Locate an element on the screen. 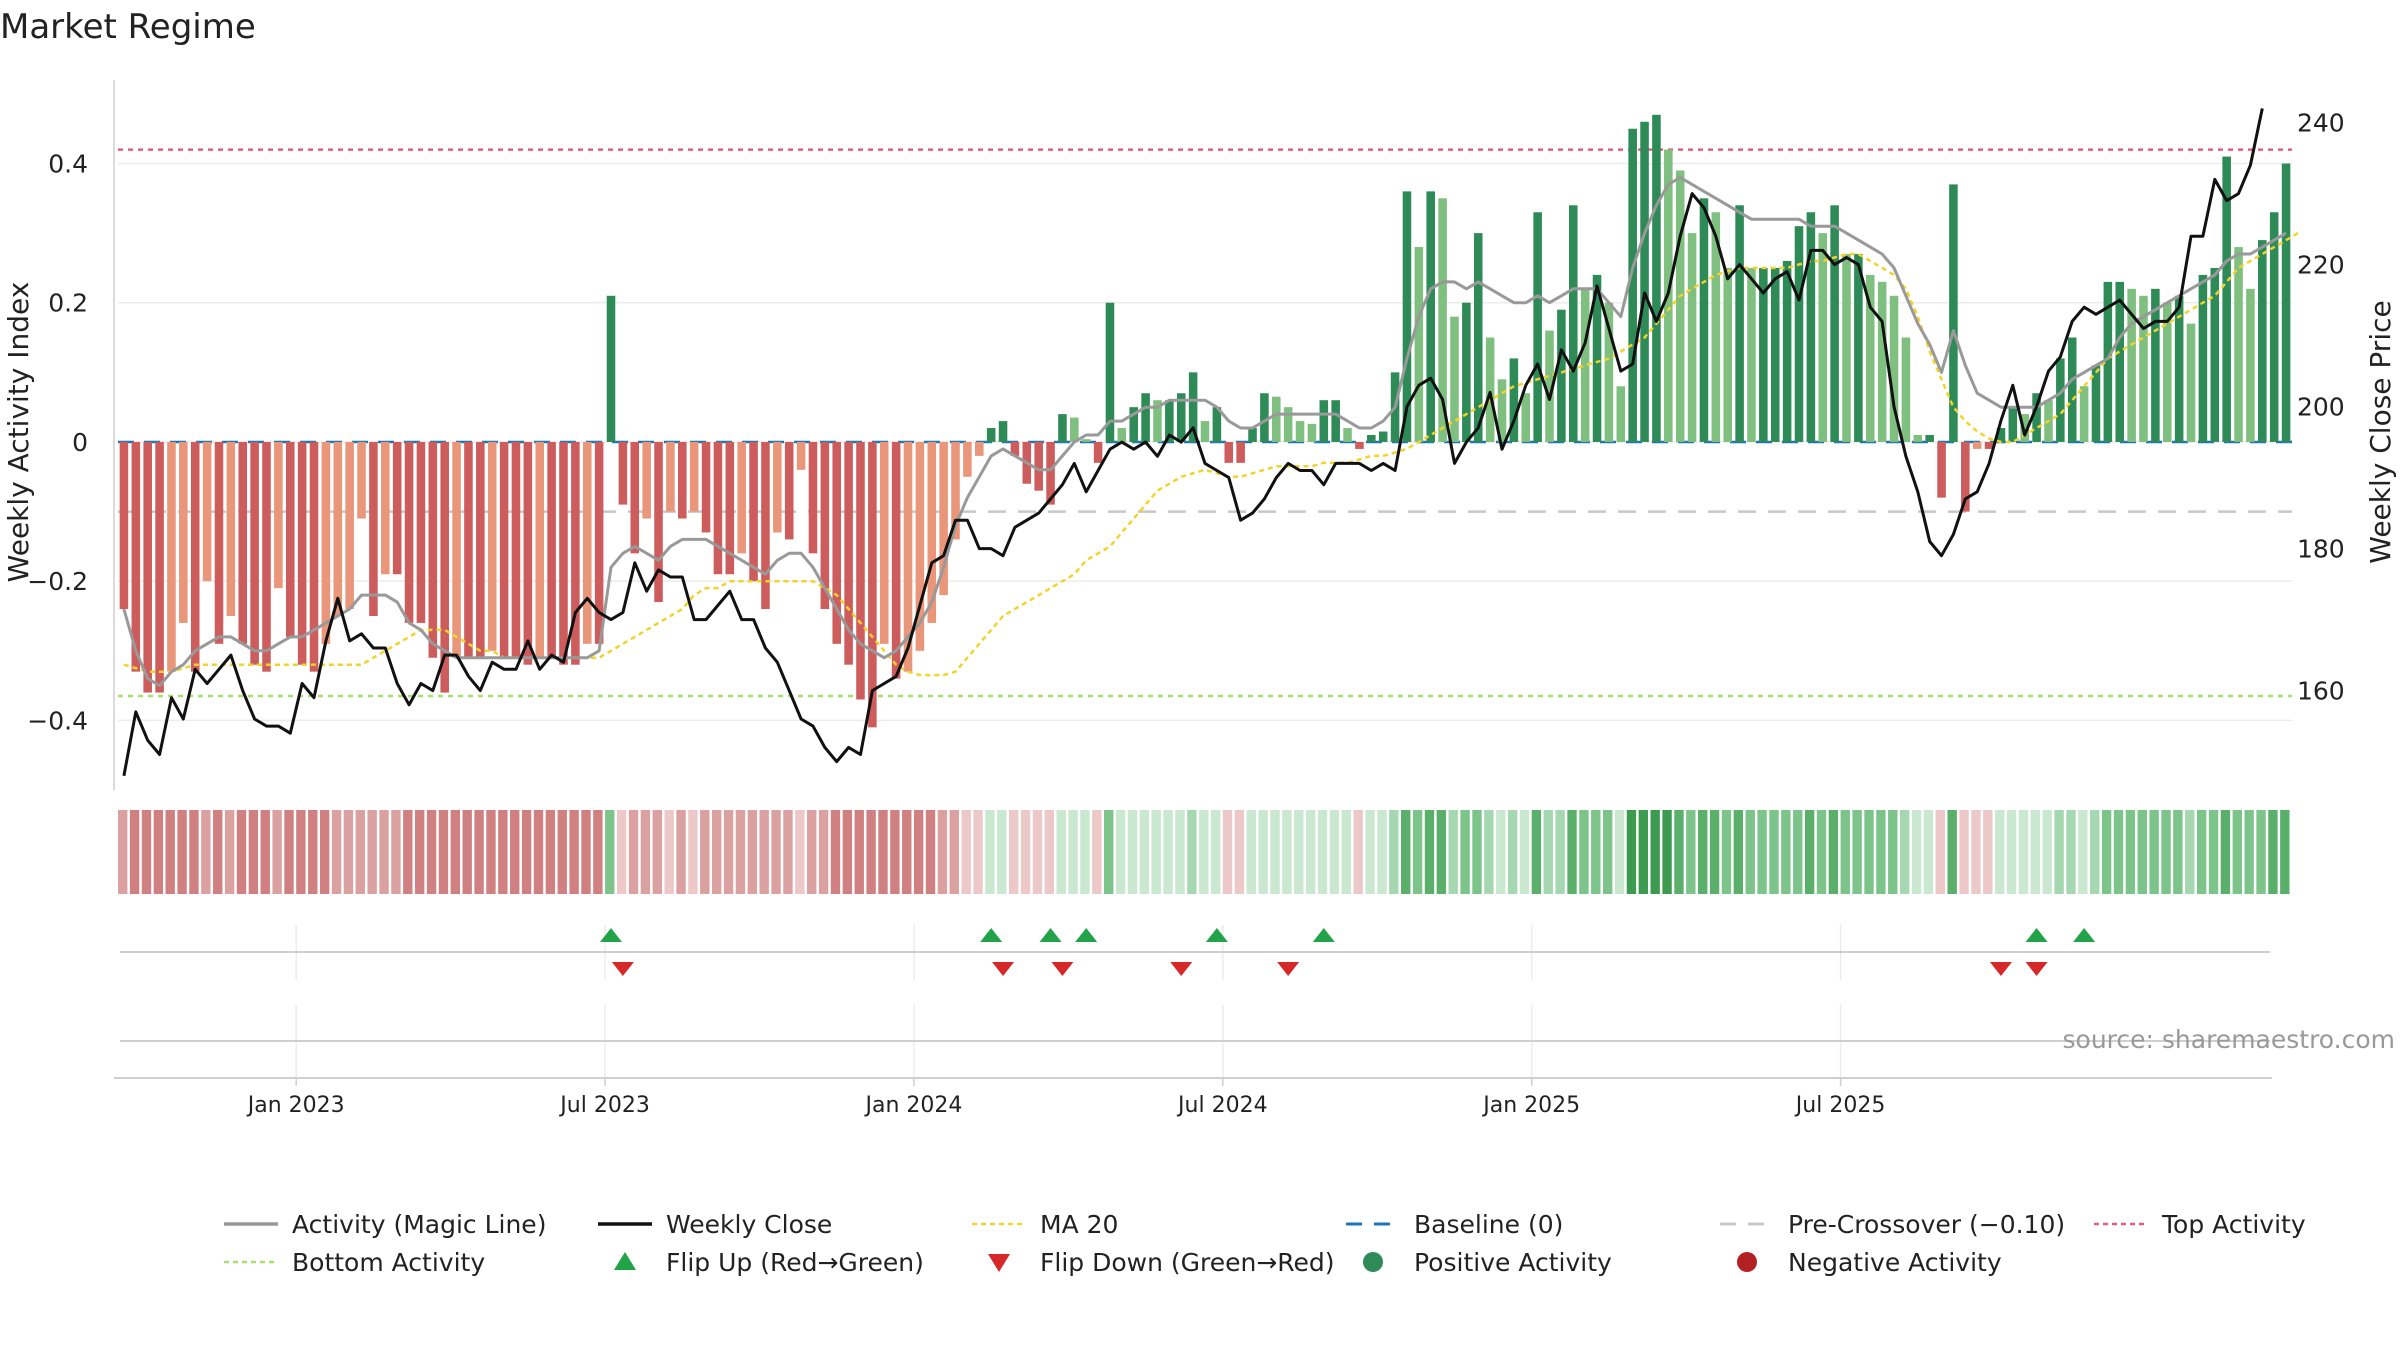  legend-label: Pre-Crossover (−0.10) is located at coordinates (1926, 1224).